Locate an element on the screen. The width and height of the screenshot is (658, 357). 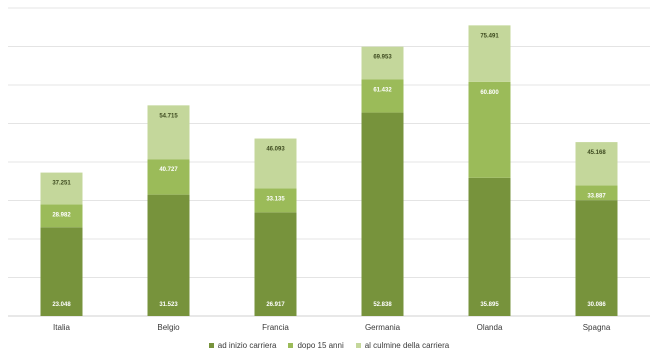
data-label: 69.953 is located at coordinates (382, 58).